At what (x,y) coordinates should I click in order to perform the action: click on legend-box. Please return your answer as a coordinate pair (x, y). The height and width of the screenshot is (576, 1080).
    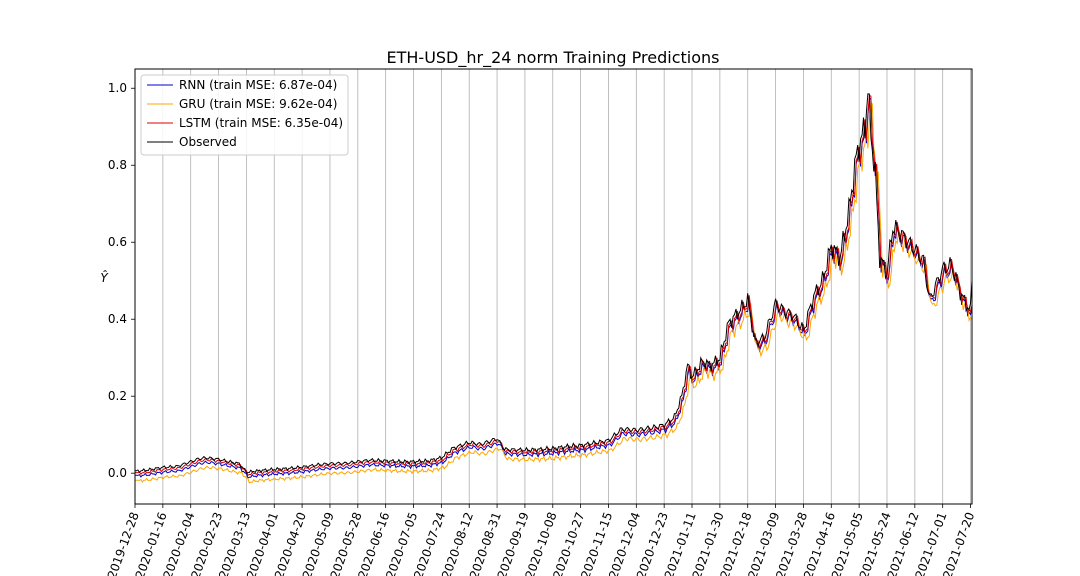
    Looking at the image, I should click on (244, 115).